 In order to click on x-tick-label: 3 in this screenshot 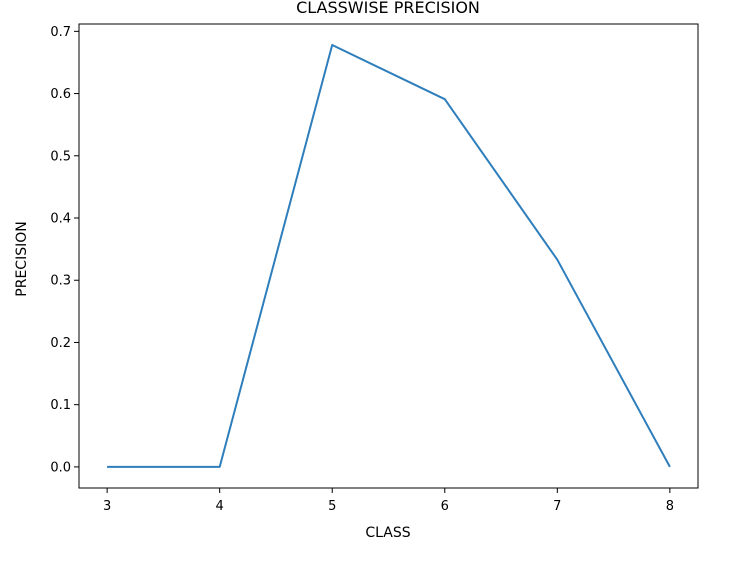, I will do `click(107, 506)`.